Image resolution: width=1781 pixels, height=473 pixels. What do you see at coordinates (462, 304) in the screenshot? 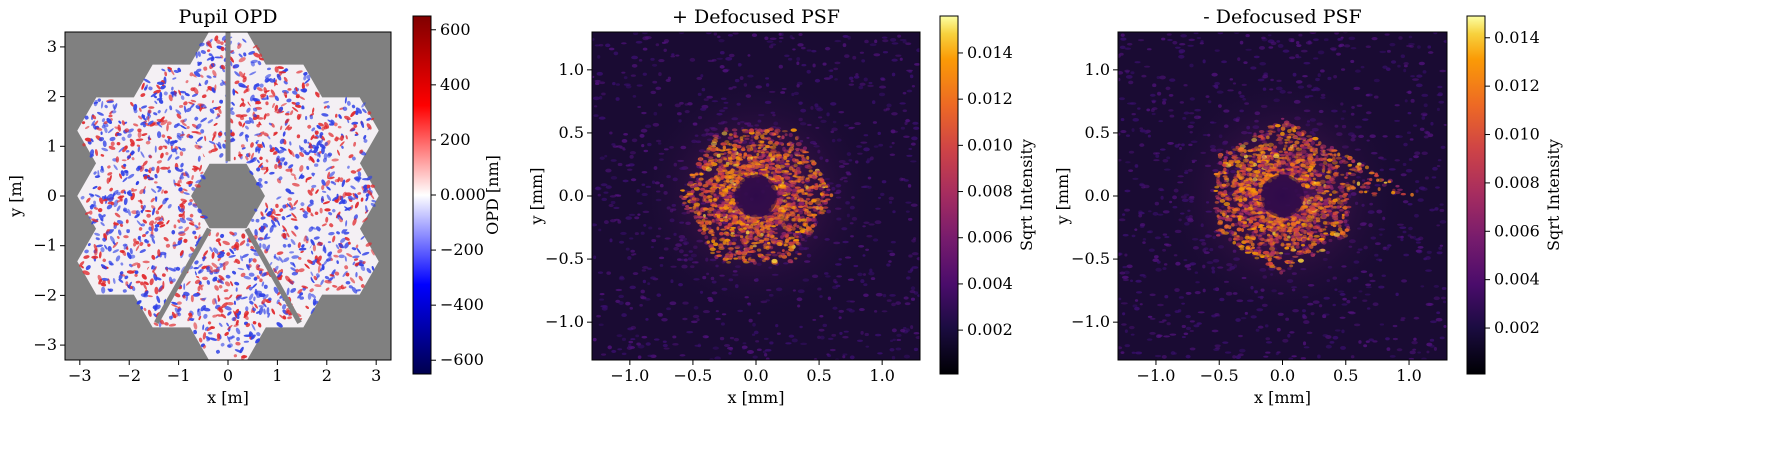
I see `colorbar-tick-label: −400` at bounding box center [462, 304].